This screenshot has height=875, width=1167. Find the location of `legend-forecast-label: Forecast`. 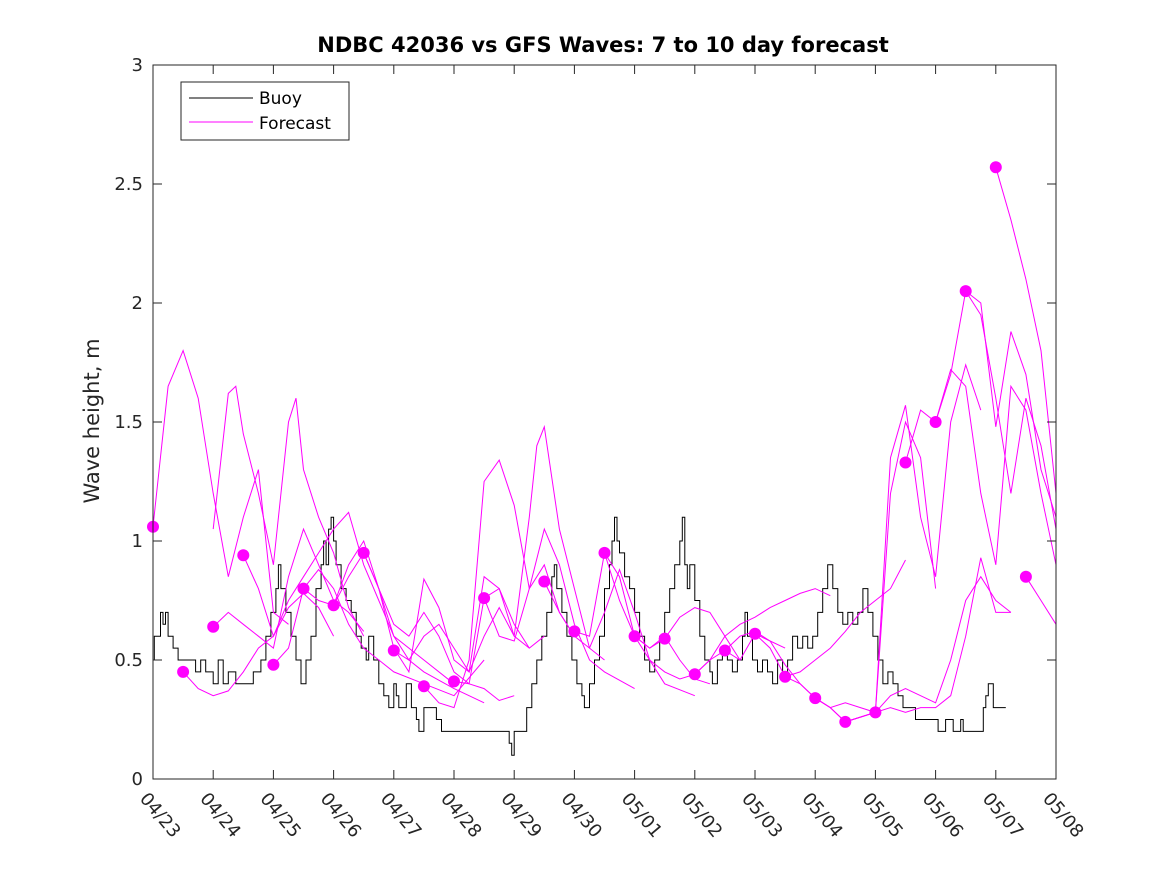

legend-forecast-label: Forecast is located at coordinates (295, 124).